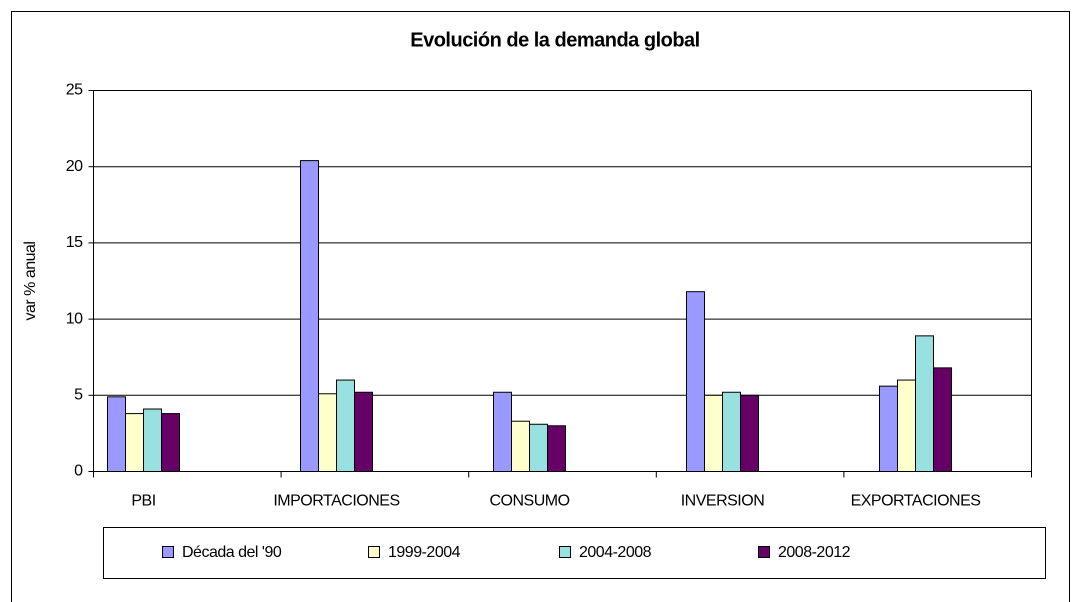 The image size is (1082, 602). I want to click on y-tick-label: 10, so click(74, 318).